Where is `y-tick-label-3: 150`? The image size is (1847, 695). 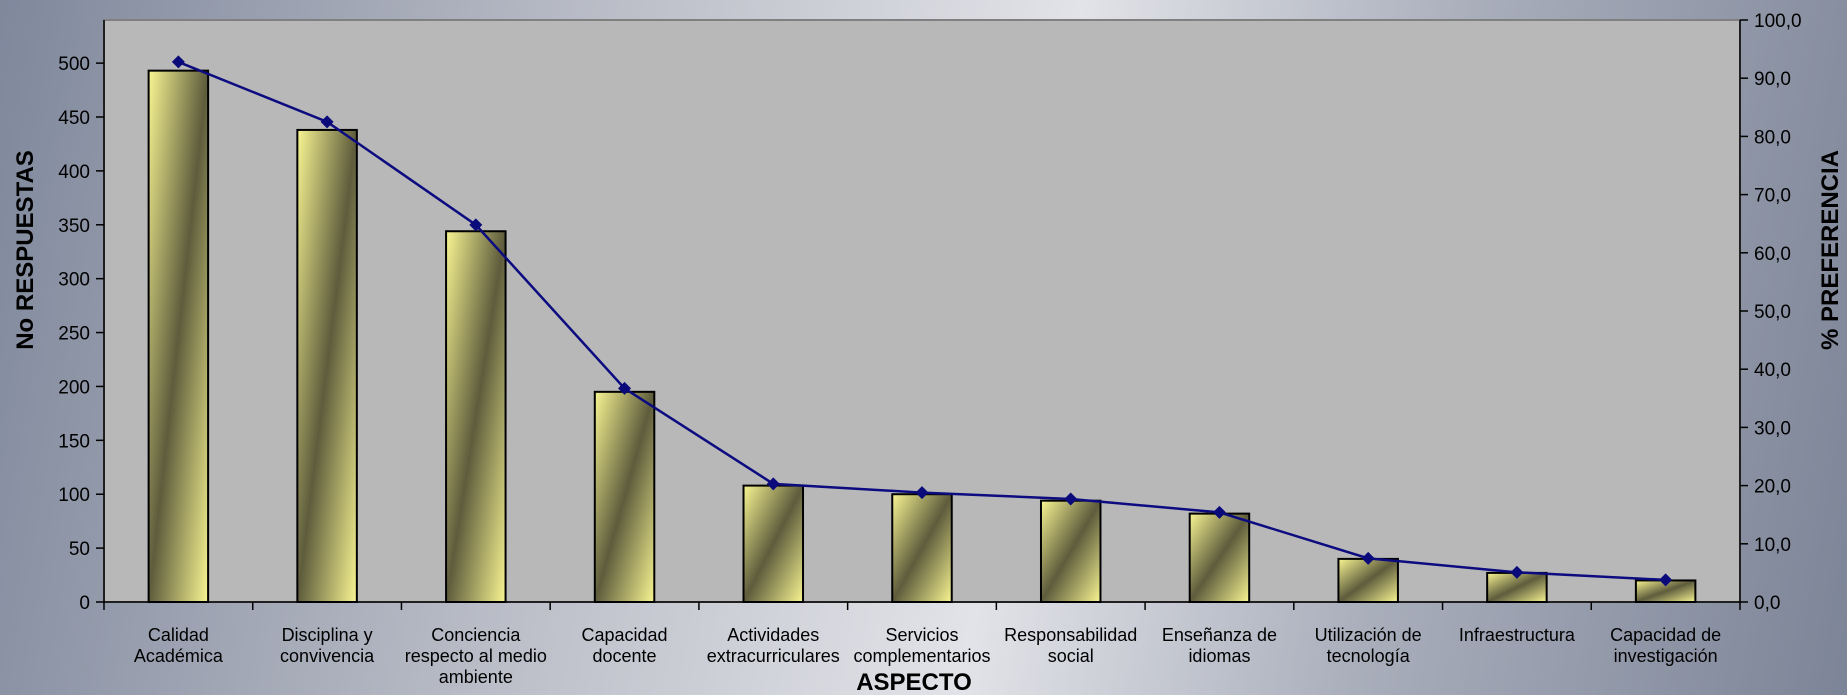
y-tick-label-3: 150 is located at coordinates (74, 441).